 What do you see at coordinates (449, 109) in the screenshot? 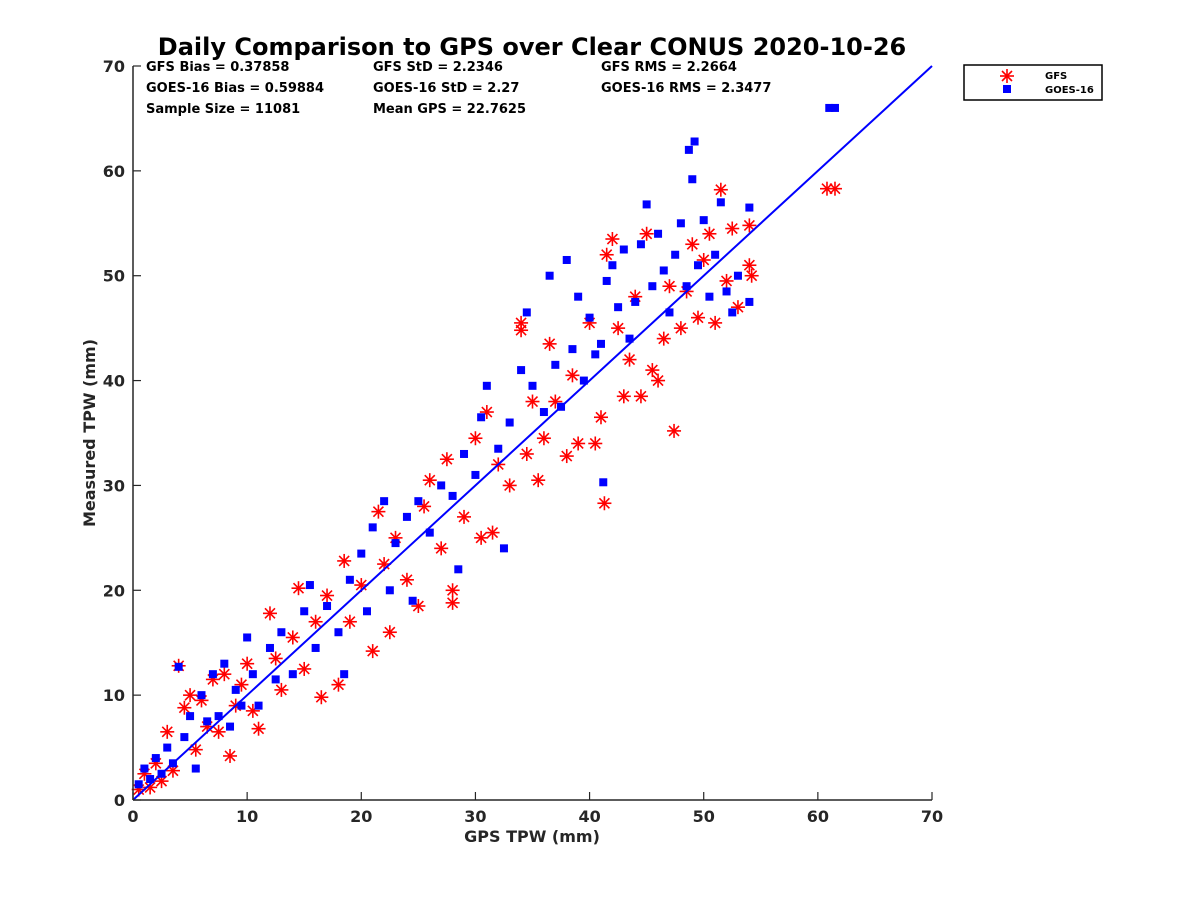
I see `stat-mean-gps: Mean GPS = 22.7625` at bounding box center [449, 109].